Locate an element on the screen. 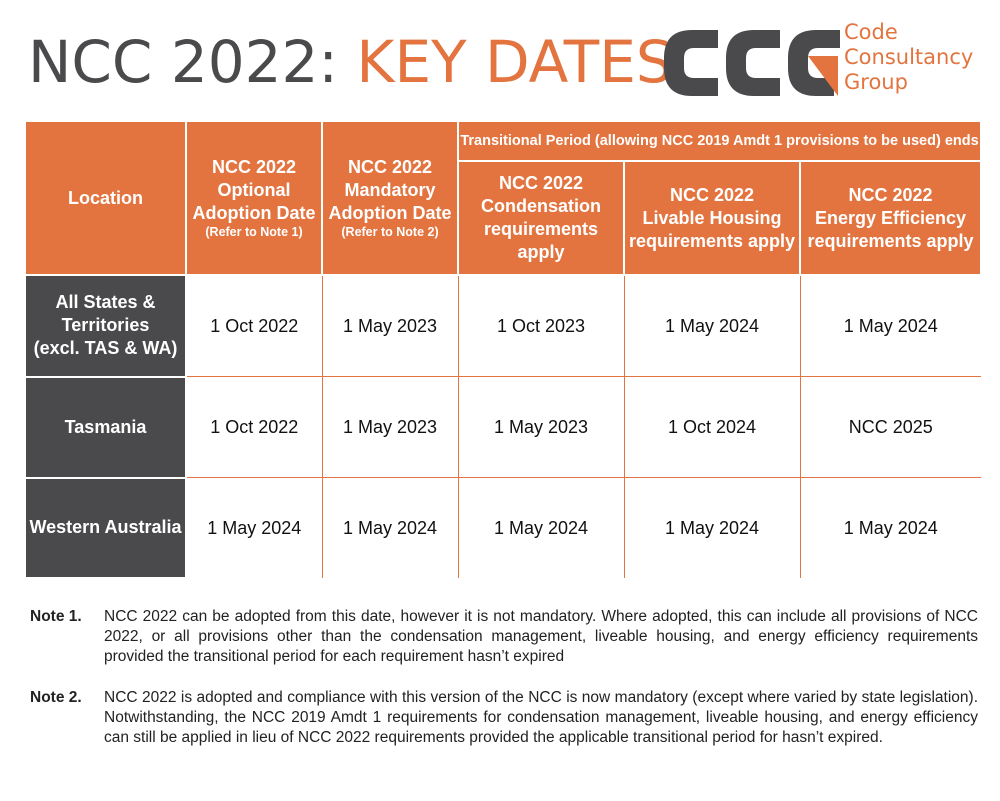 The image size is (1000, 801). logo-arrow is located at coordinates (823, 76).